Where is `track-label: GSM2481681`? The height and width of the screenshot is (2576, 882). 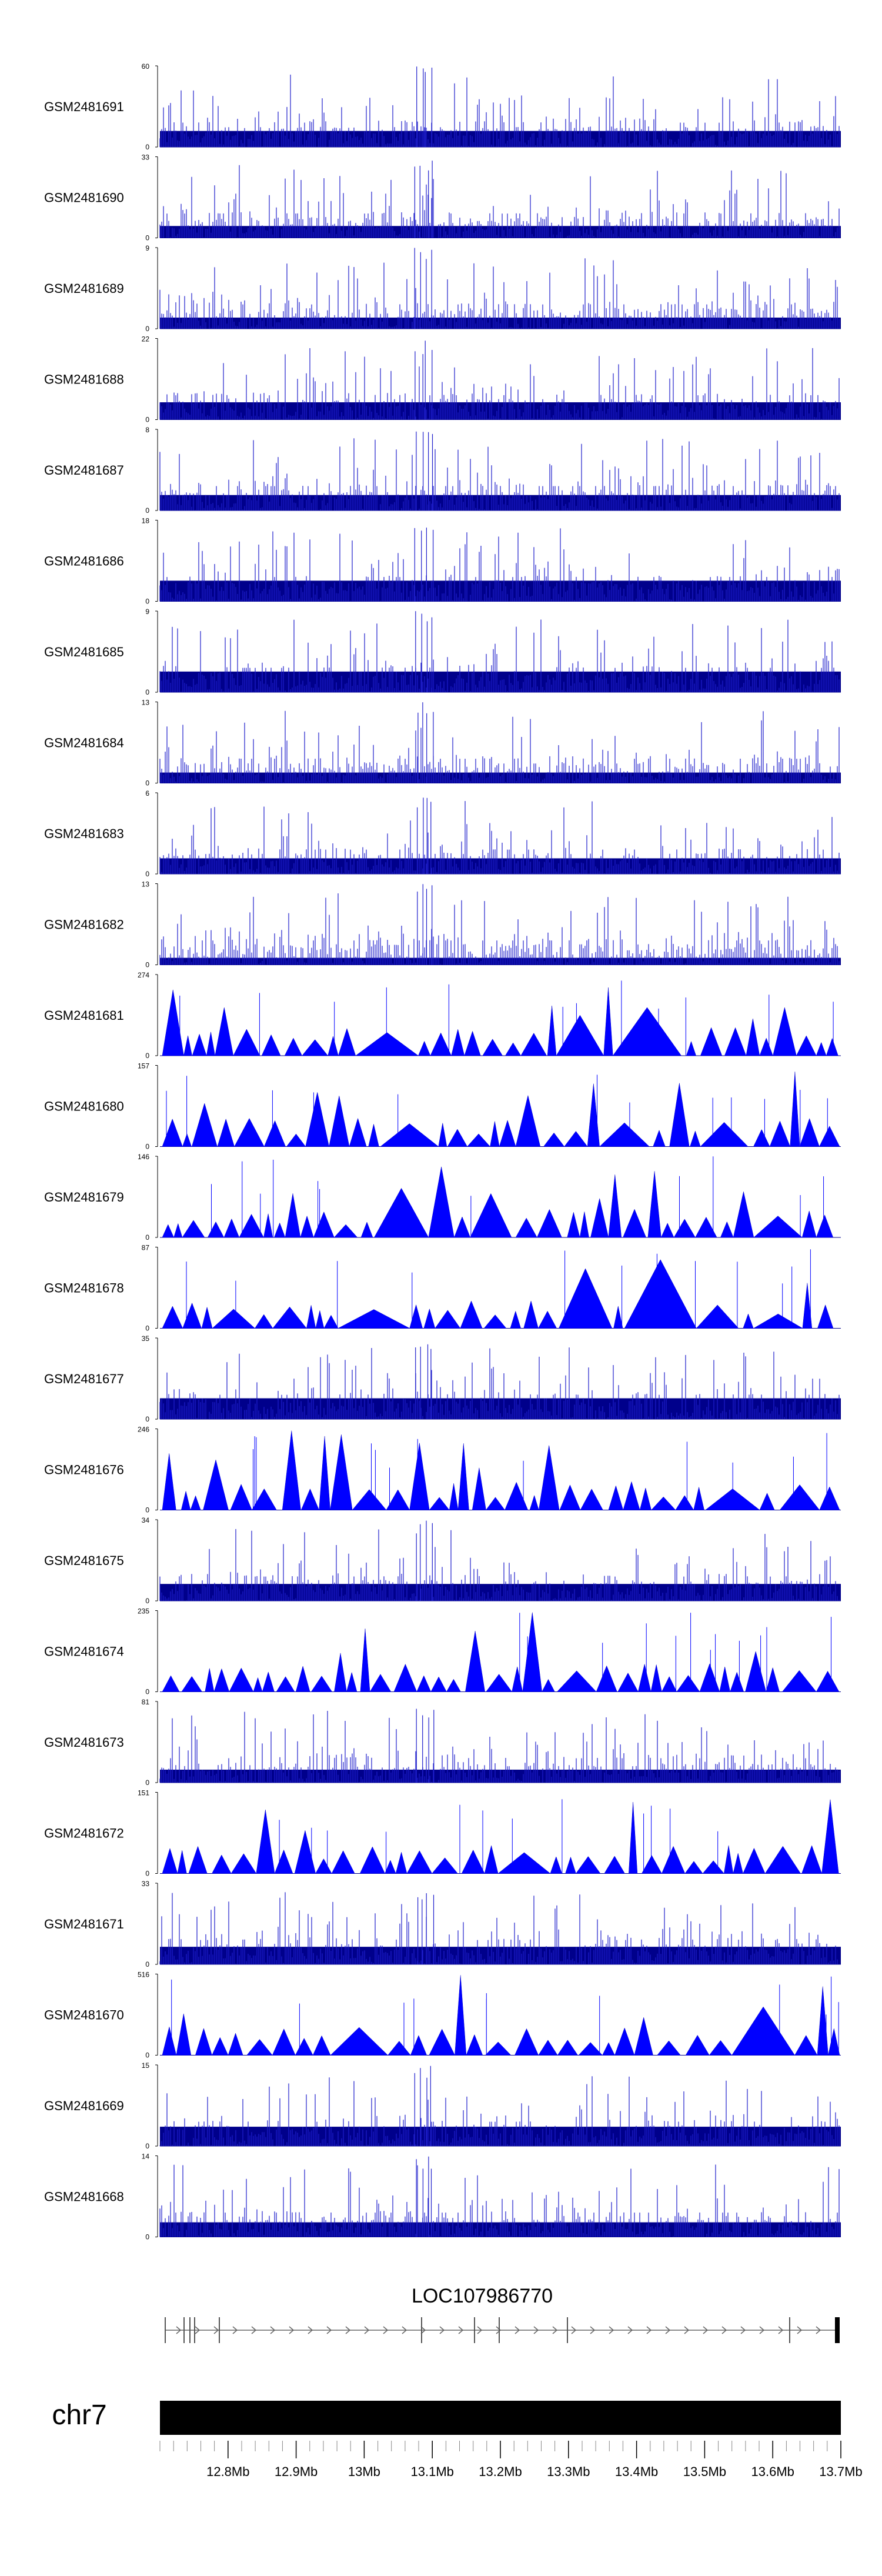
track-label: GSM2481681 is located at coordinates (84, 1015).